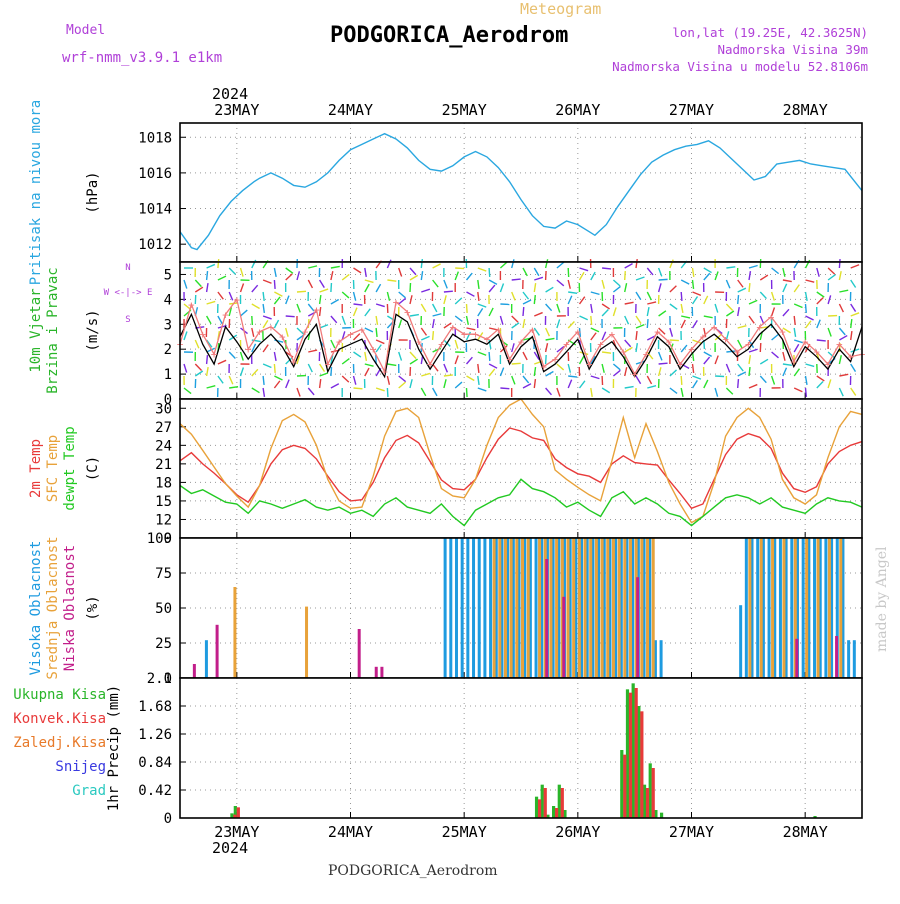  Describe the element at coordinates (577, 110) in the screenshot. I see `x-tick-label-top: 26MAY` at that location.